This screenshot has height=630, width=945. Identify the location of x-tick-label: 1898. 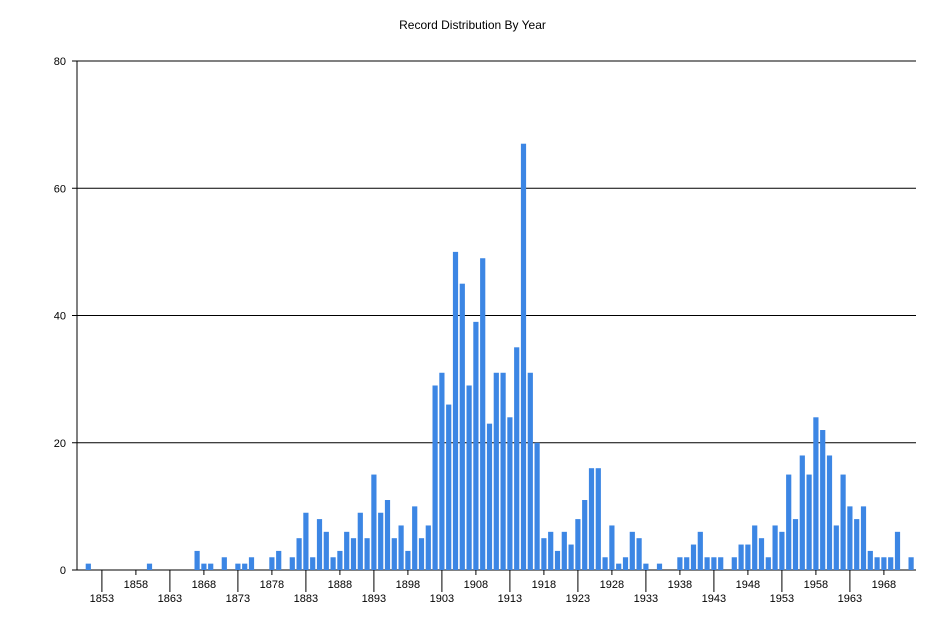
(408, 585).